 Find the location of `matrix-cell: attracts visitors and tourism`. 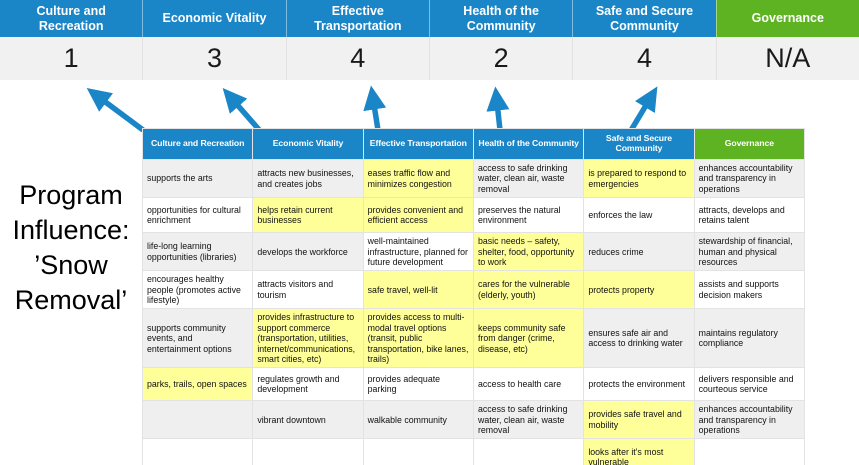

matrix-cell: attracts visitors and tourism is located at coordinates (308, 290).